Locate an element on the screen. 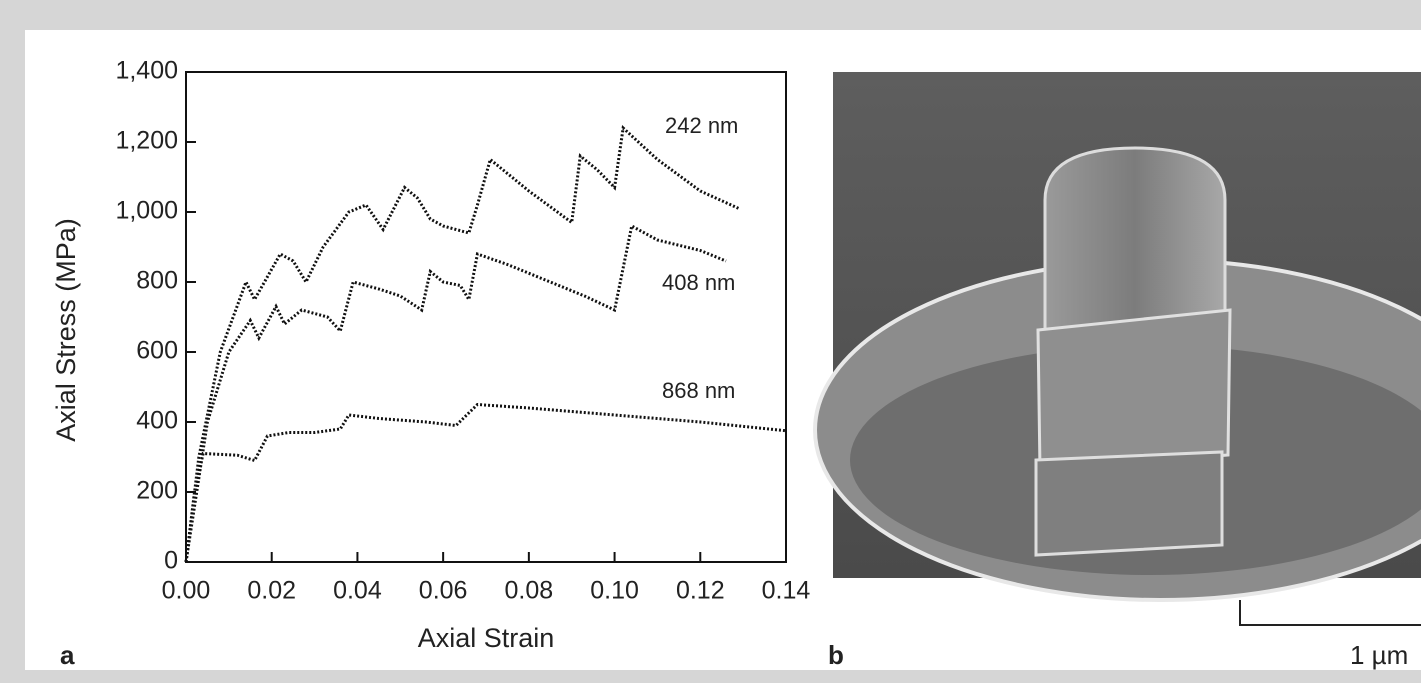 The width and height of the screenshot is (1421, 683). x-tick-label: 0.12 is located at coordinates (700, 591).